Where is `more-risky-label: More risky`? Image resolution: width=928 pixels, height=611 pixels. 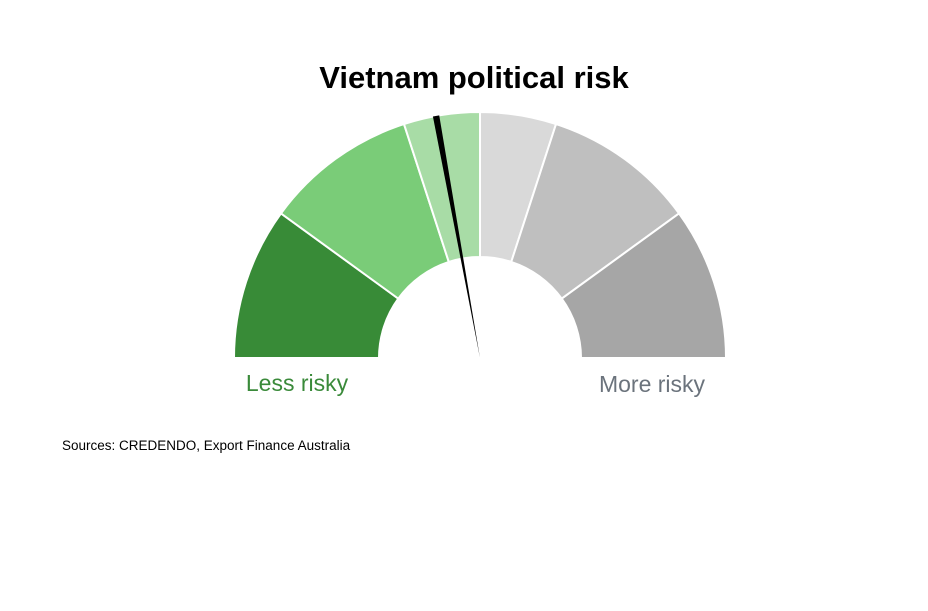 more-risky-label: More risky is located at coordinates (652, 384).